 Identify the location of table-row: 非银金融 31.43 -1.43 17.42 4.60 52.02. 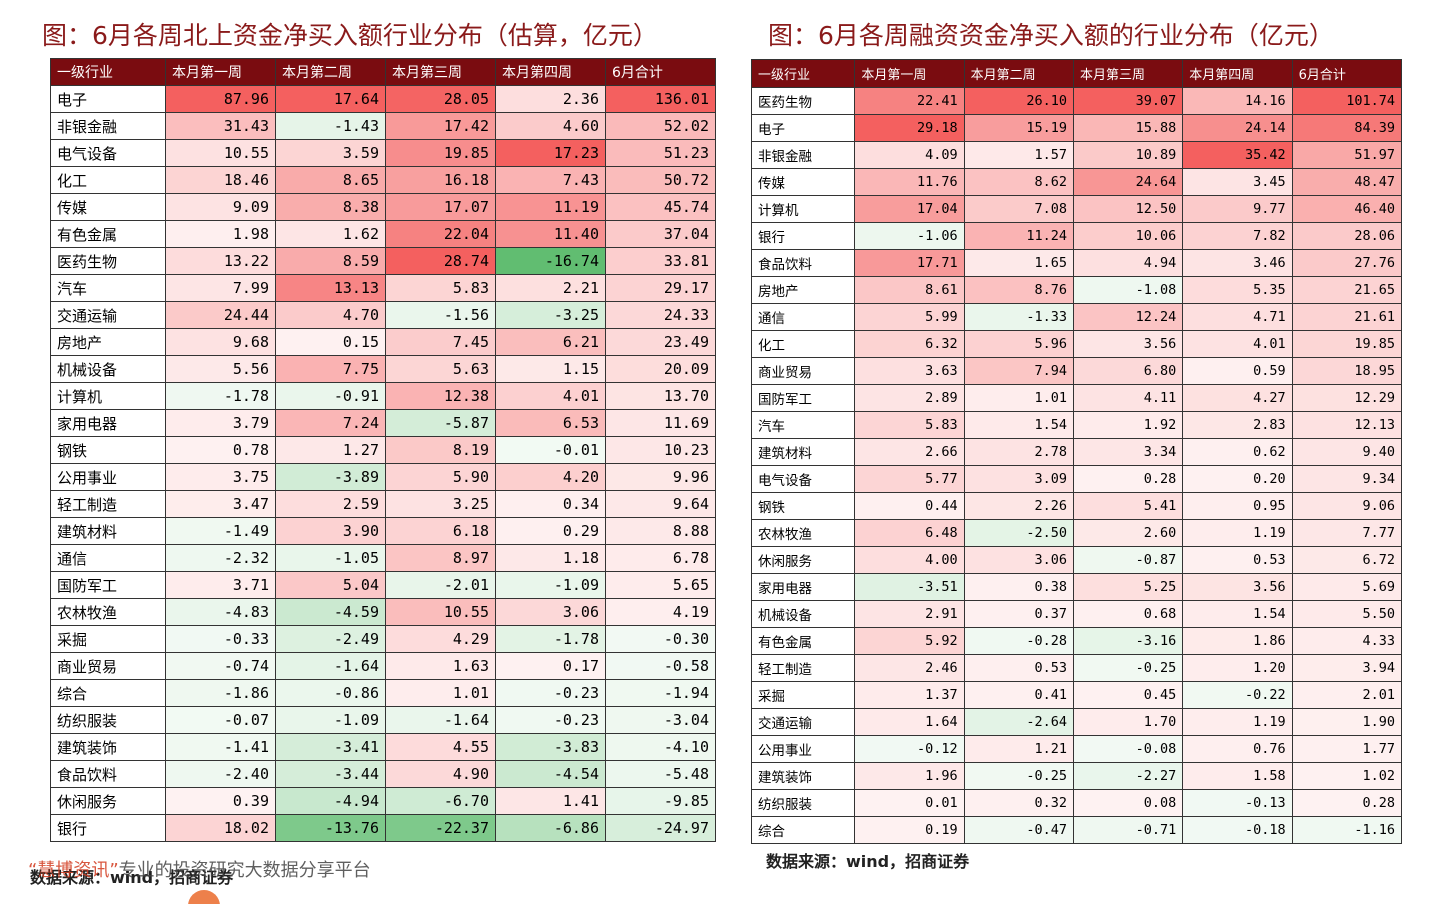
(383, 126).